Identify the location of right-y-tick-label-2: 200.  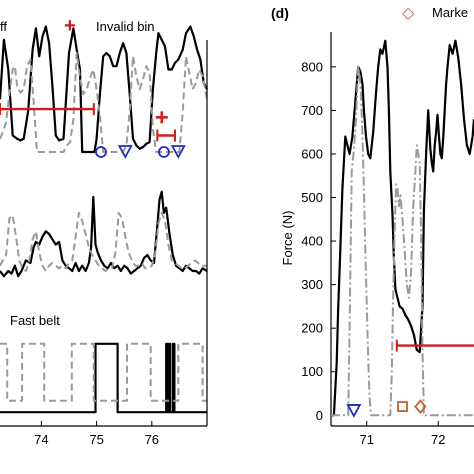
(312, 328).